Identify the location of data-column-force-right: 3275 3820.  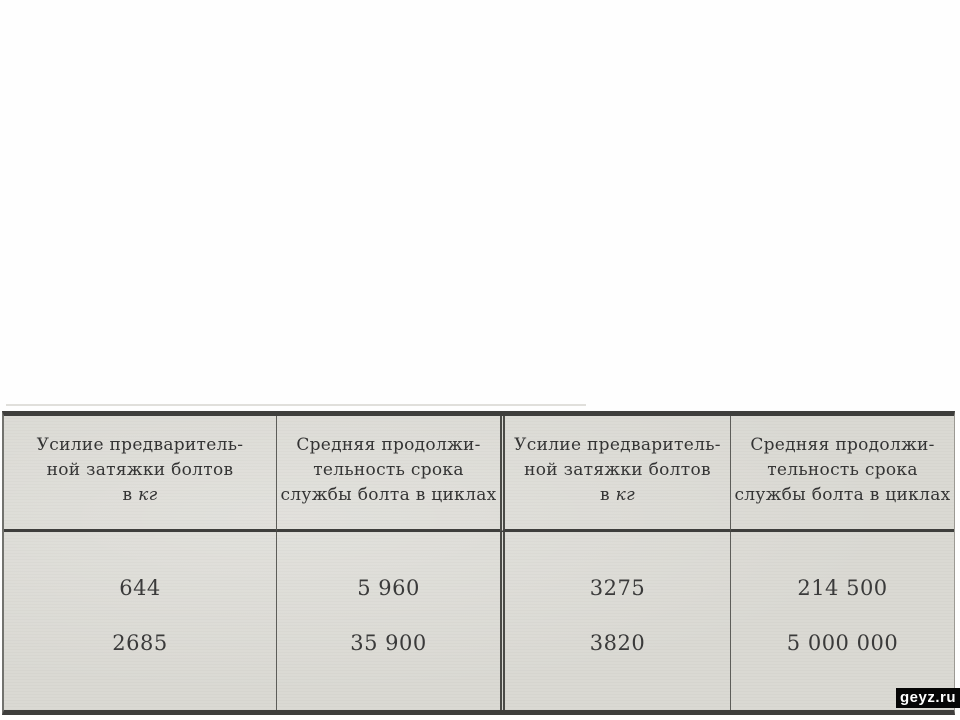
(615, 621).